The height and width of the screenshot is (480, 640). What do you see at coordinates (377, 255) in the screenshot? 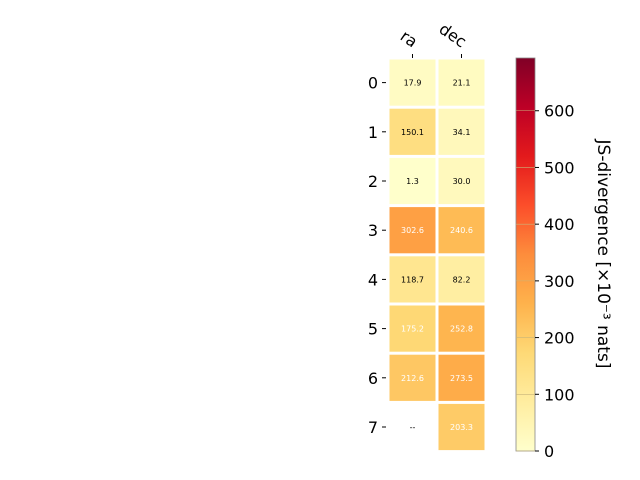
I see `row-ticks: 0 1 2 3 4 5 6 7` at bounding box center [377, 255].